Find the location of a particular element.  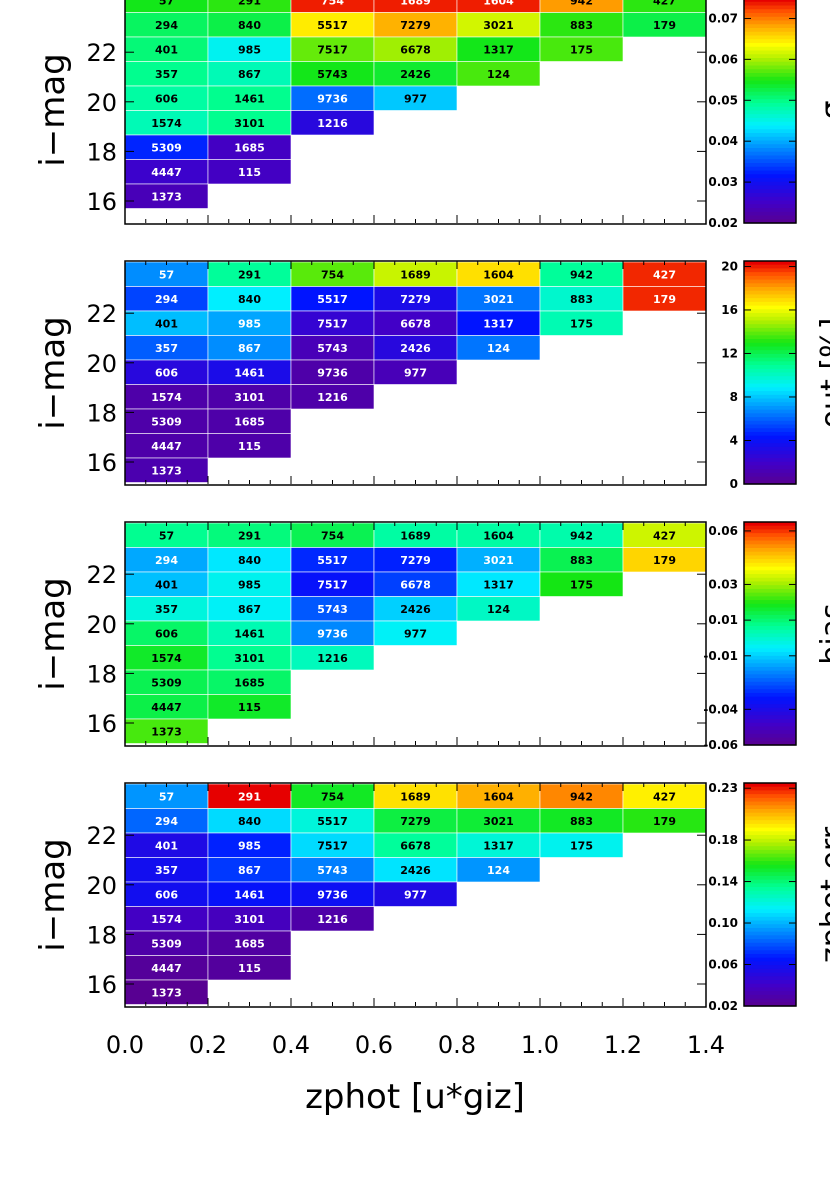

cell-count-label: 606 is located at coordinates (166, 98).